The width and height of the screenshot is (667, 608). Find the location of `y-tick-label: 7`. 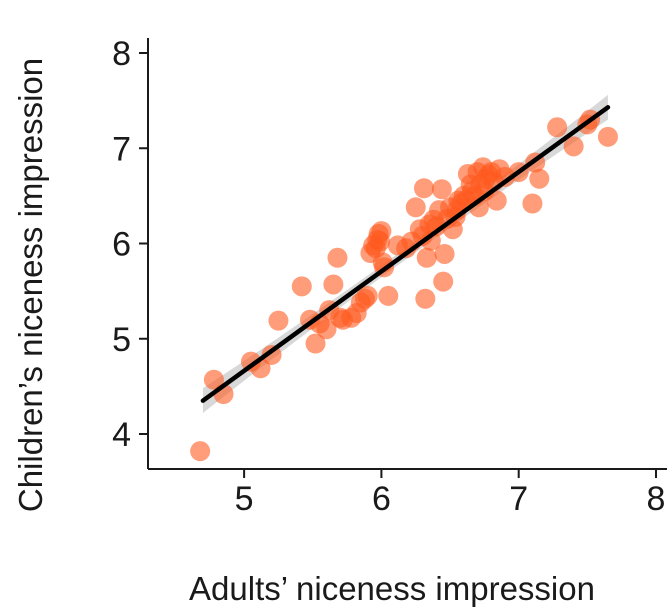

y-tick-label: 7 is located at coordinates (121, 149).